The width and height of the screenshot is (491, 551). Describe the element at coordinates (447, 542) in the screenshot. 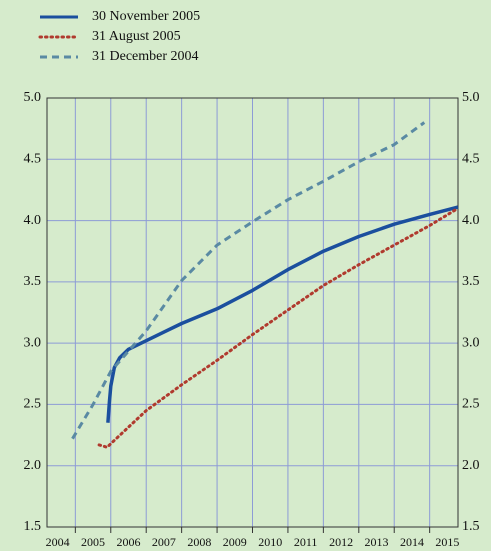

I see `x-tick-label: 2015` at that location.